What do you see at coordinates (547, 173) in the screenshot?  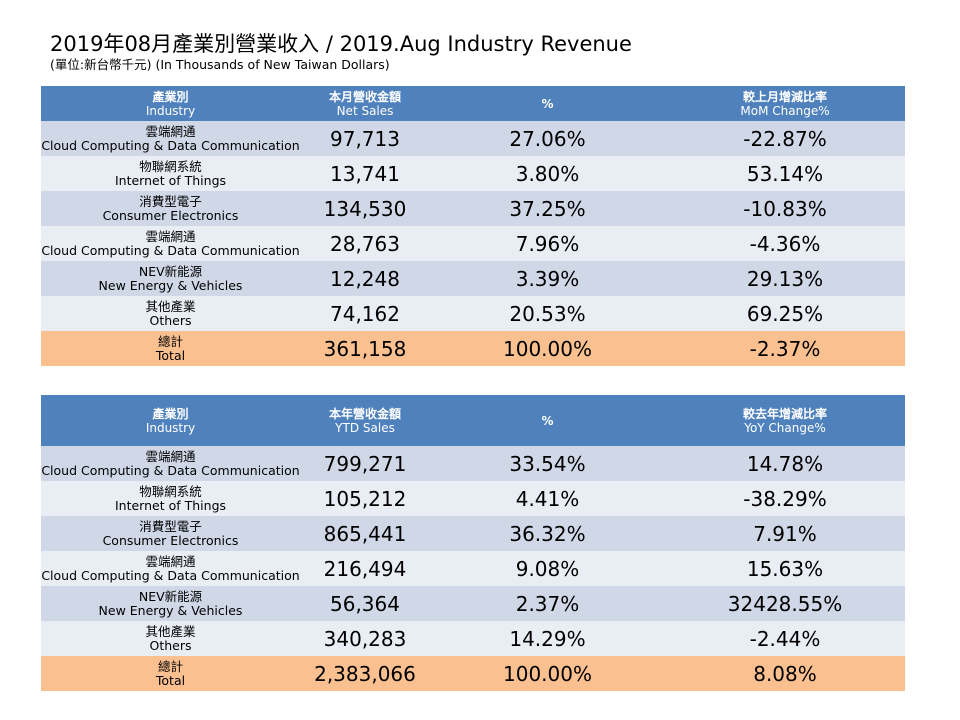 I see `percent-cell: 3.80%` at bounding box center [547, 173].